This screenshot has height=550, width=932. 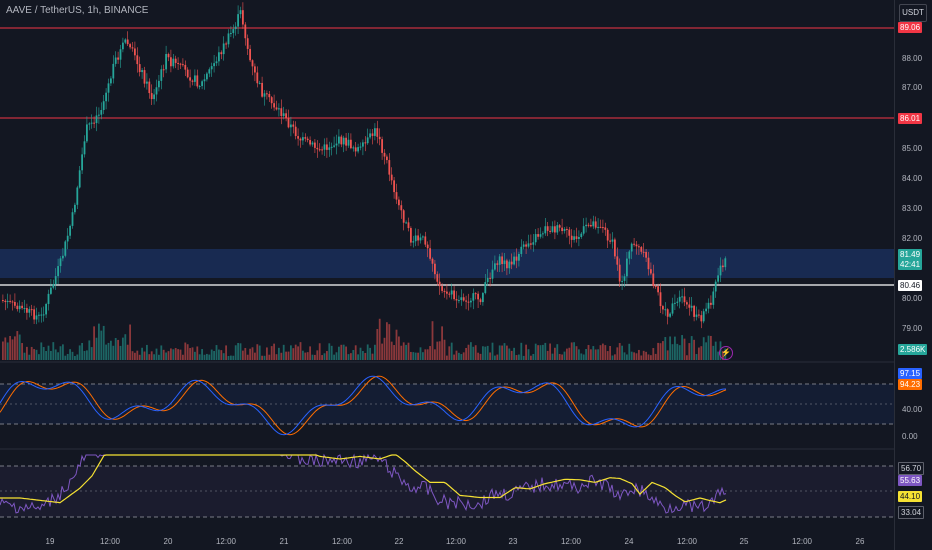 I want to click on rsi-ma-line, so click(x=363, y=479).